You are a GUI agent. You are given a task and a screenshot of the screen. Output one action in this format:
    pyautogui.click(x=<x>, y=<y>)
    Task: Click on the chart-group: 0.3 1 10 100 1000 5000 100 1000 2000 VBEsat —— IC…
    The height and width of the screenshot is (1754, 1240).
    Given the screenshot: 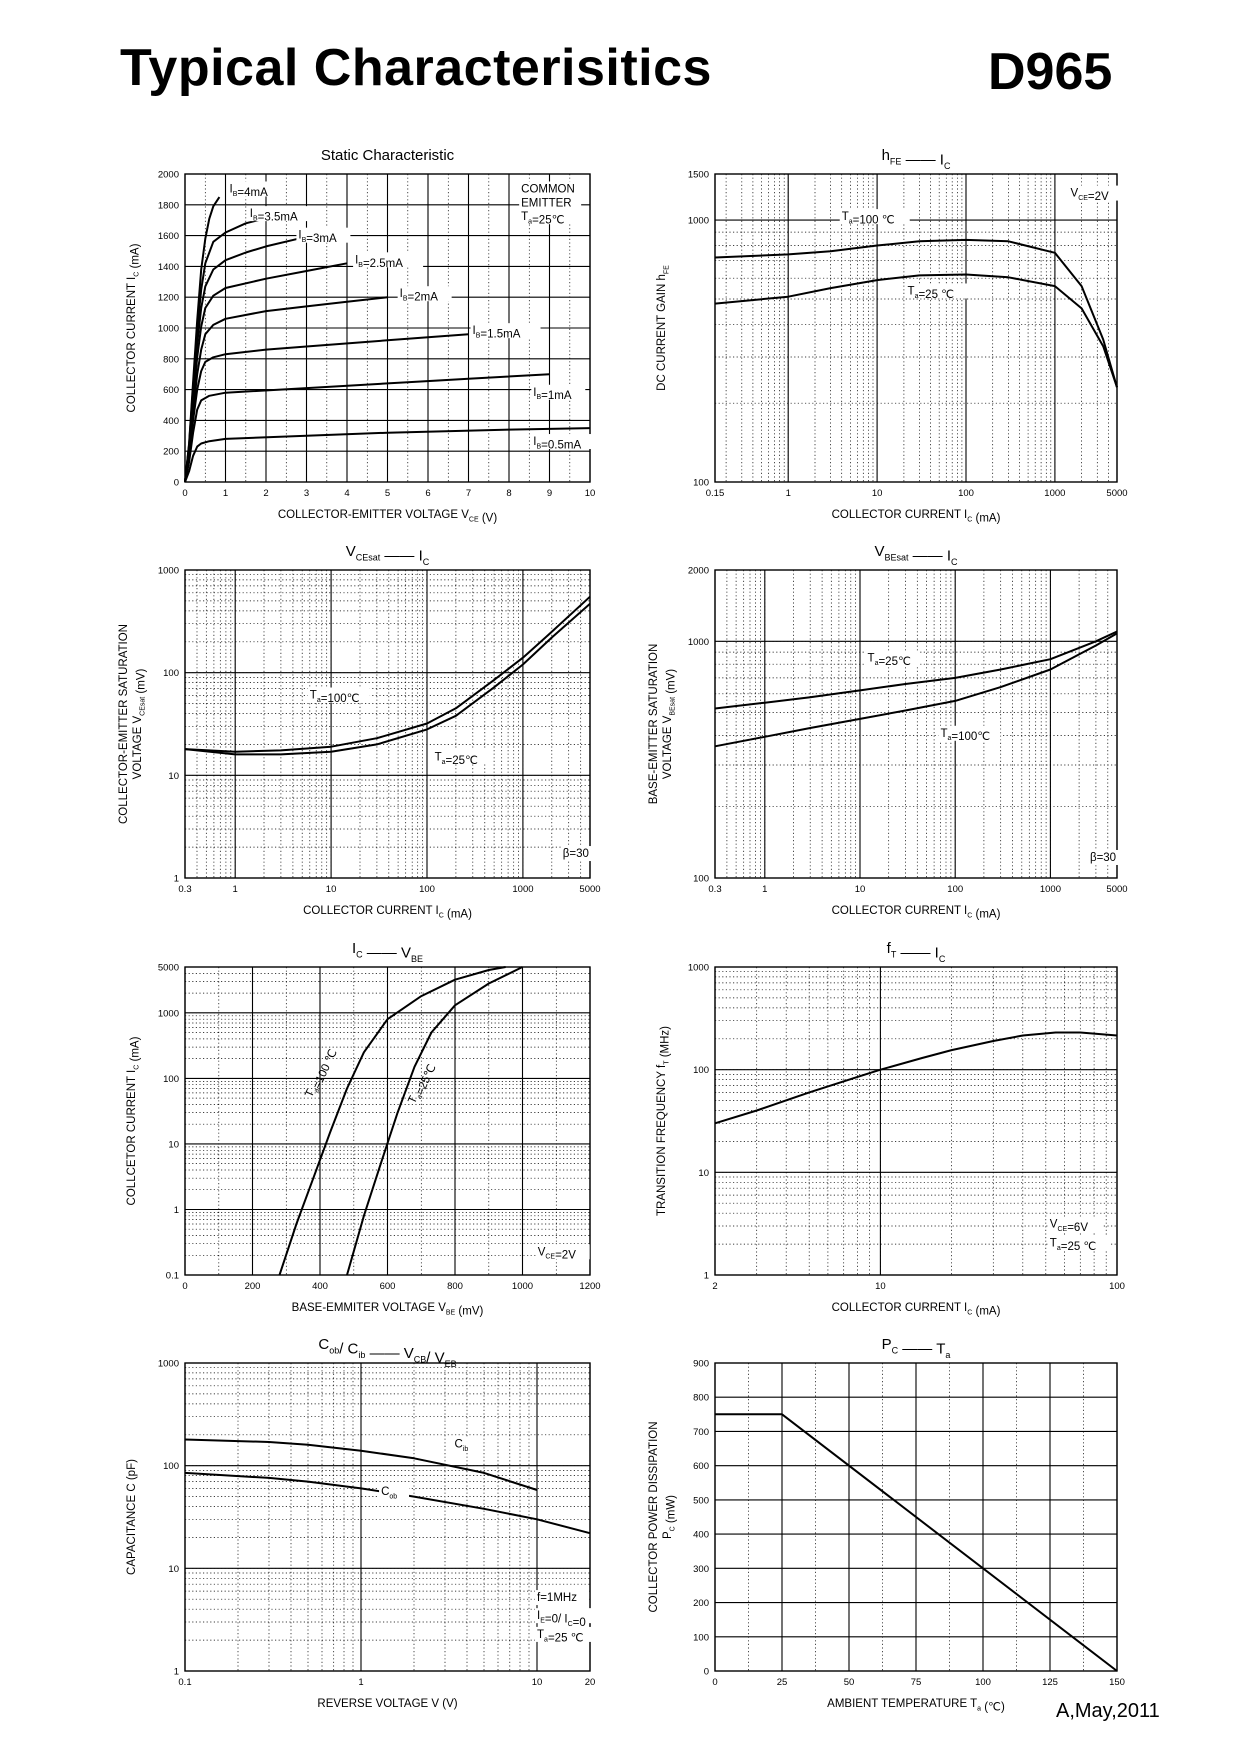 What is the action you would take?
    pyautogui.click(x=888, y=731)
    